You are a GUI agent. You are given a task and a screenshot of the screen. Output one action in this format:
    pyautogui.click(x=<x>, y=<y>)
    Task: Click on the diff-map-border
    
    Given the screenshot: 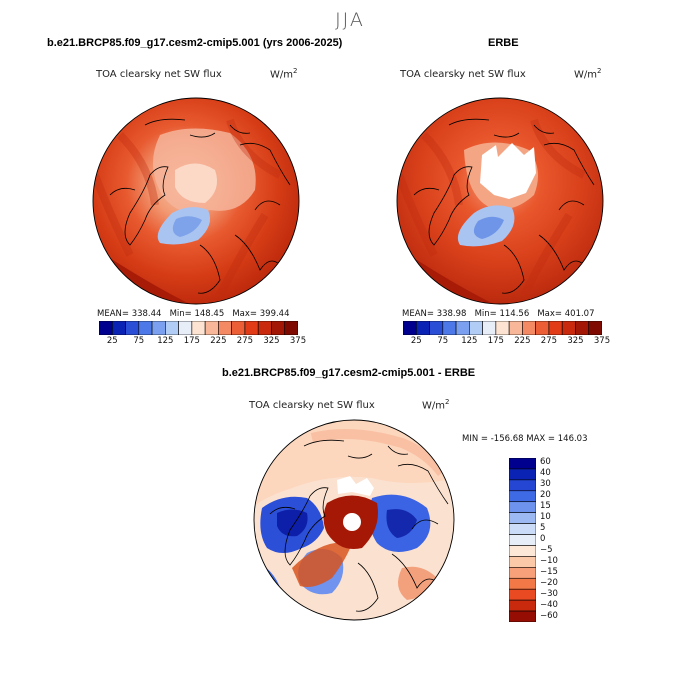 What is the action you would take?
    pyautogui.click(x=354, y=520)
    